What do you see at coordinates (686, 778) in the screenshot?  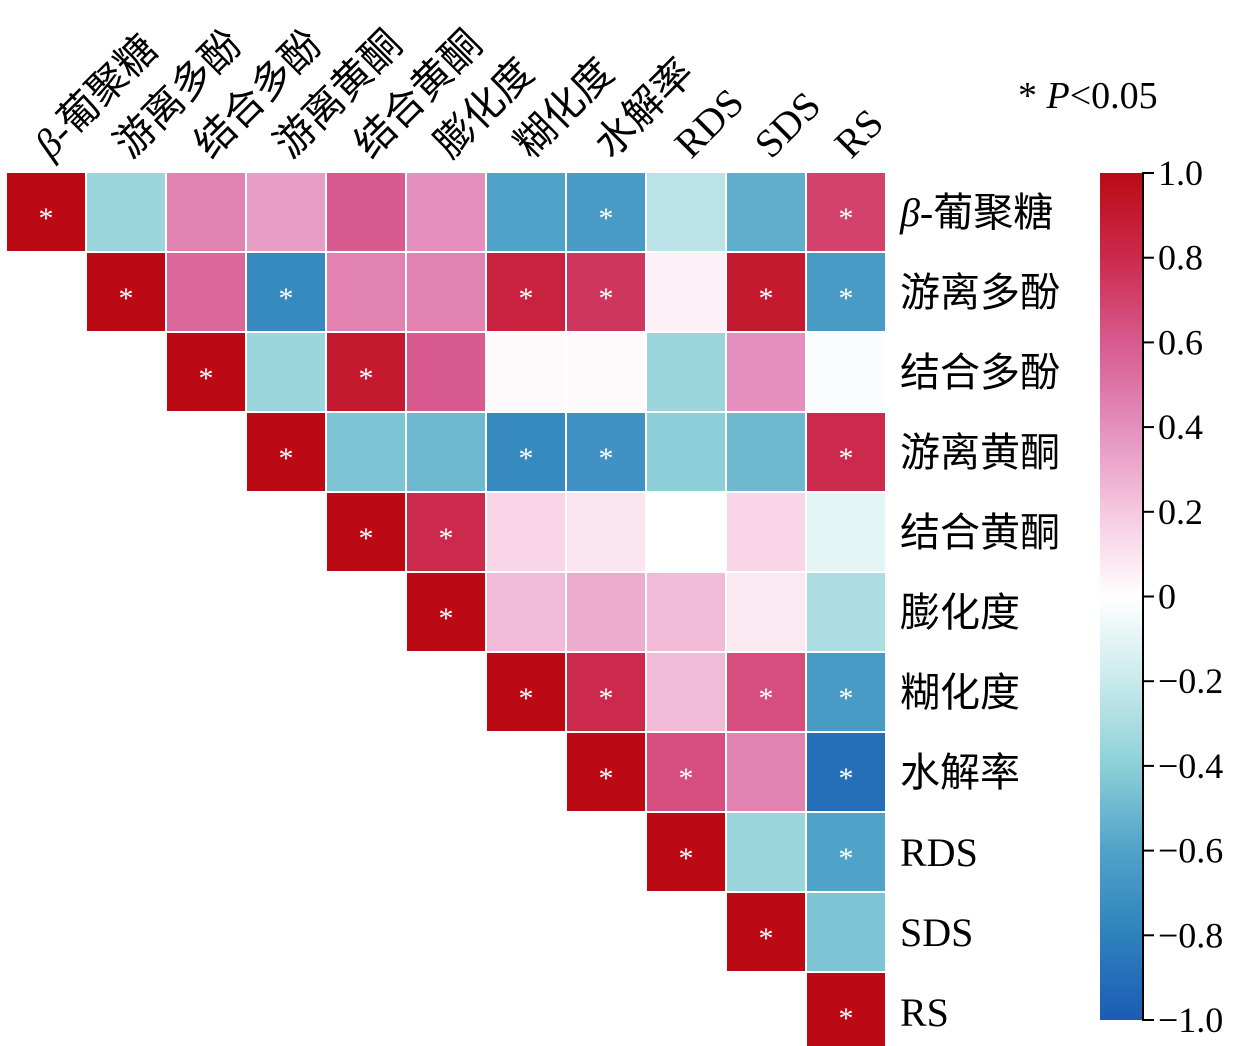 I see `significance-marker-7-8: *` at bounding box center [686, 778].